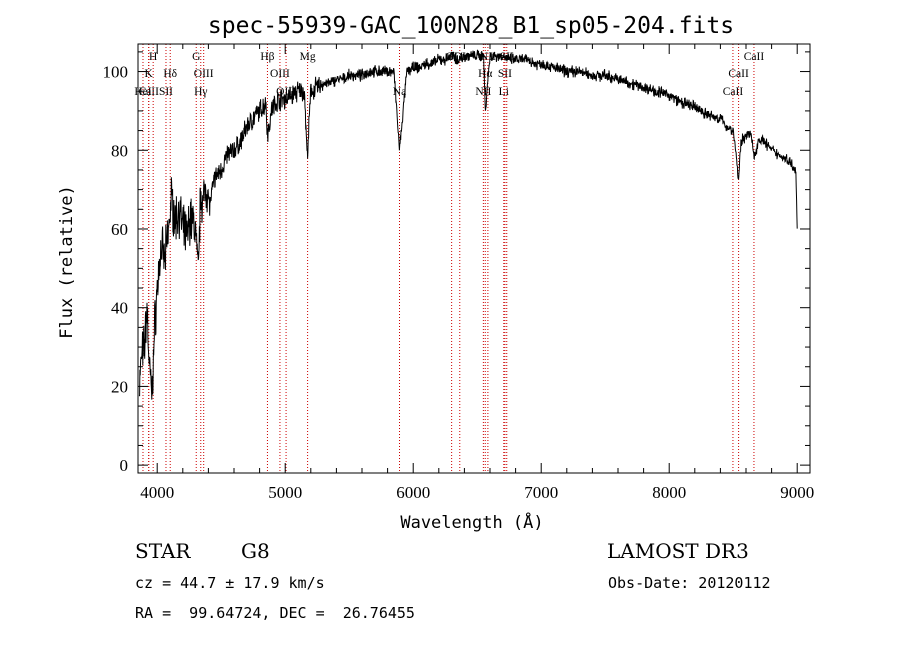 The image size is (900, 649). I want to click on y-axis-label: Flux (relative), so click(67, 262).